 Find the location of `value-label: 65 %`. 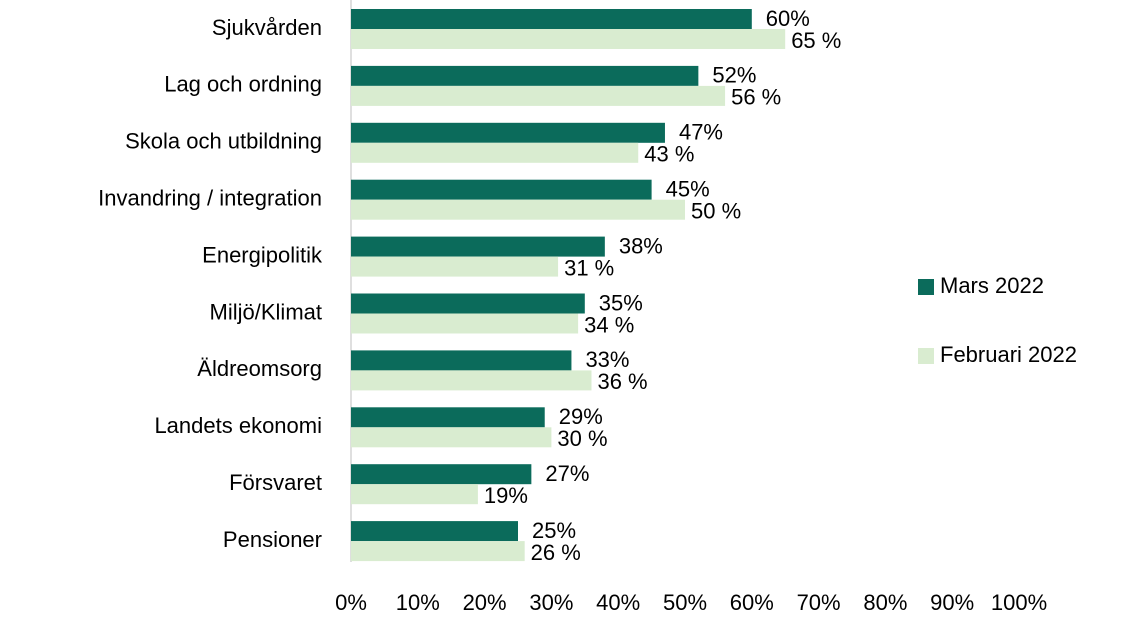

value-label: 65 % is located at coordinates (816, 40).